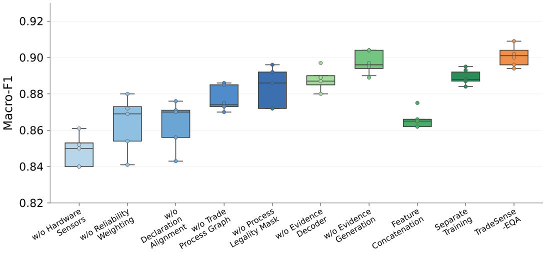  What do you see at coordinates (31, 21) in the screenshot?
I see `y-tick-label: 0.92` at bounding box center [31, 21].